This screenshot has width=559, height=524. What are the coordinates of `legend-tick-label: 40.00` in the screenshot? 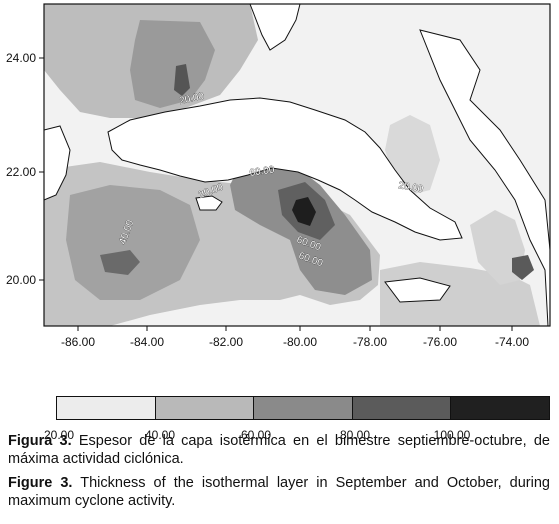 It's located at (160, 435).